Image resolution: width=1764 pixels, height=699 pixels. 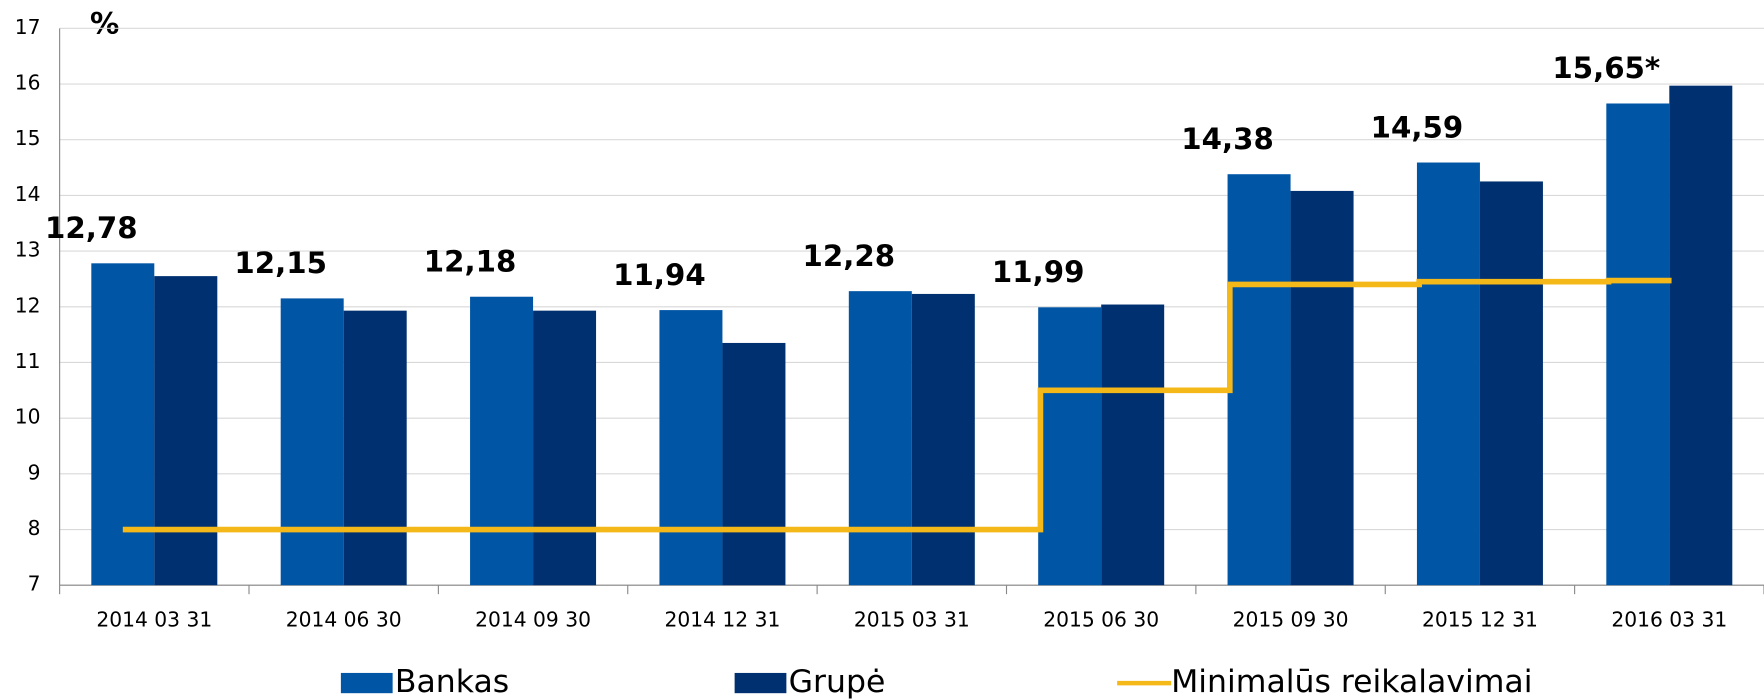 What do you see at coordinates (1038, 272) in the screenshot?
I see `data-label: 11,99` at bounding box center [1038, 272].